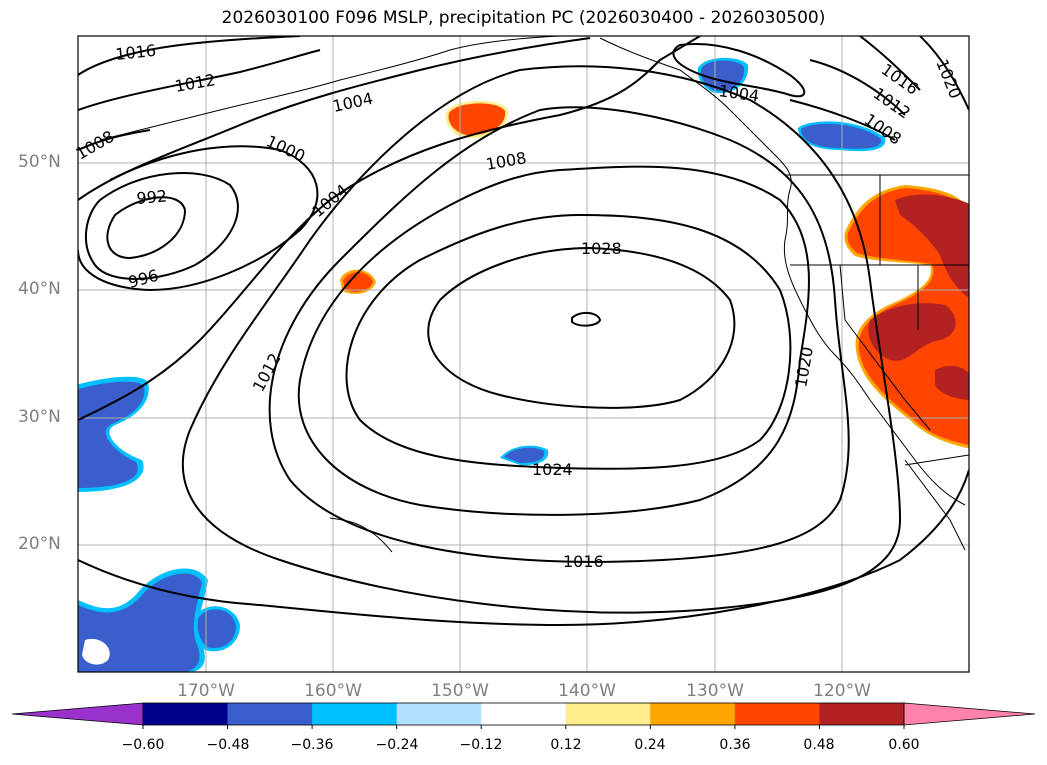 This screenshot has height=765, width=1047. I want to click on precip-area-bc-coast-core, so click(841, 136).